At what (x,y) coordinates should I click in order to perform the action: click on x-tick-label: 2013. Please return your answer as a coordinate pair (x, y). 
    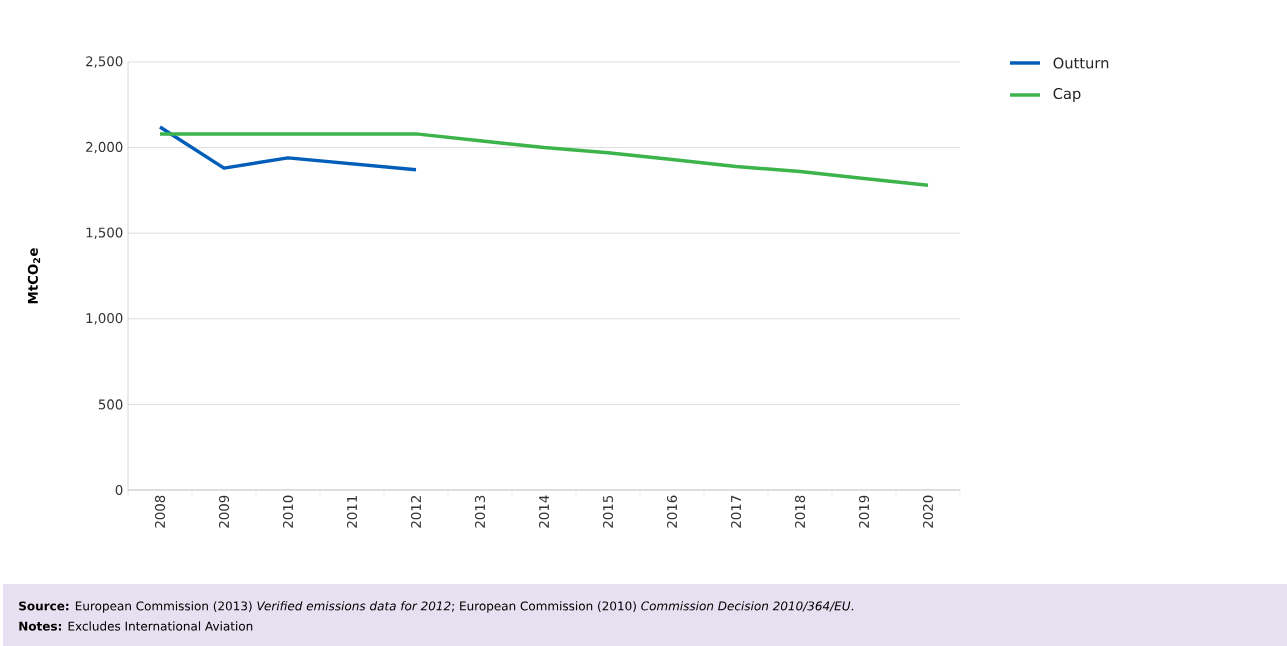
    Looking at the image, I should click on (480, 511).